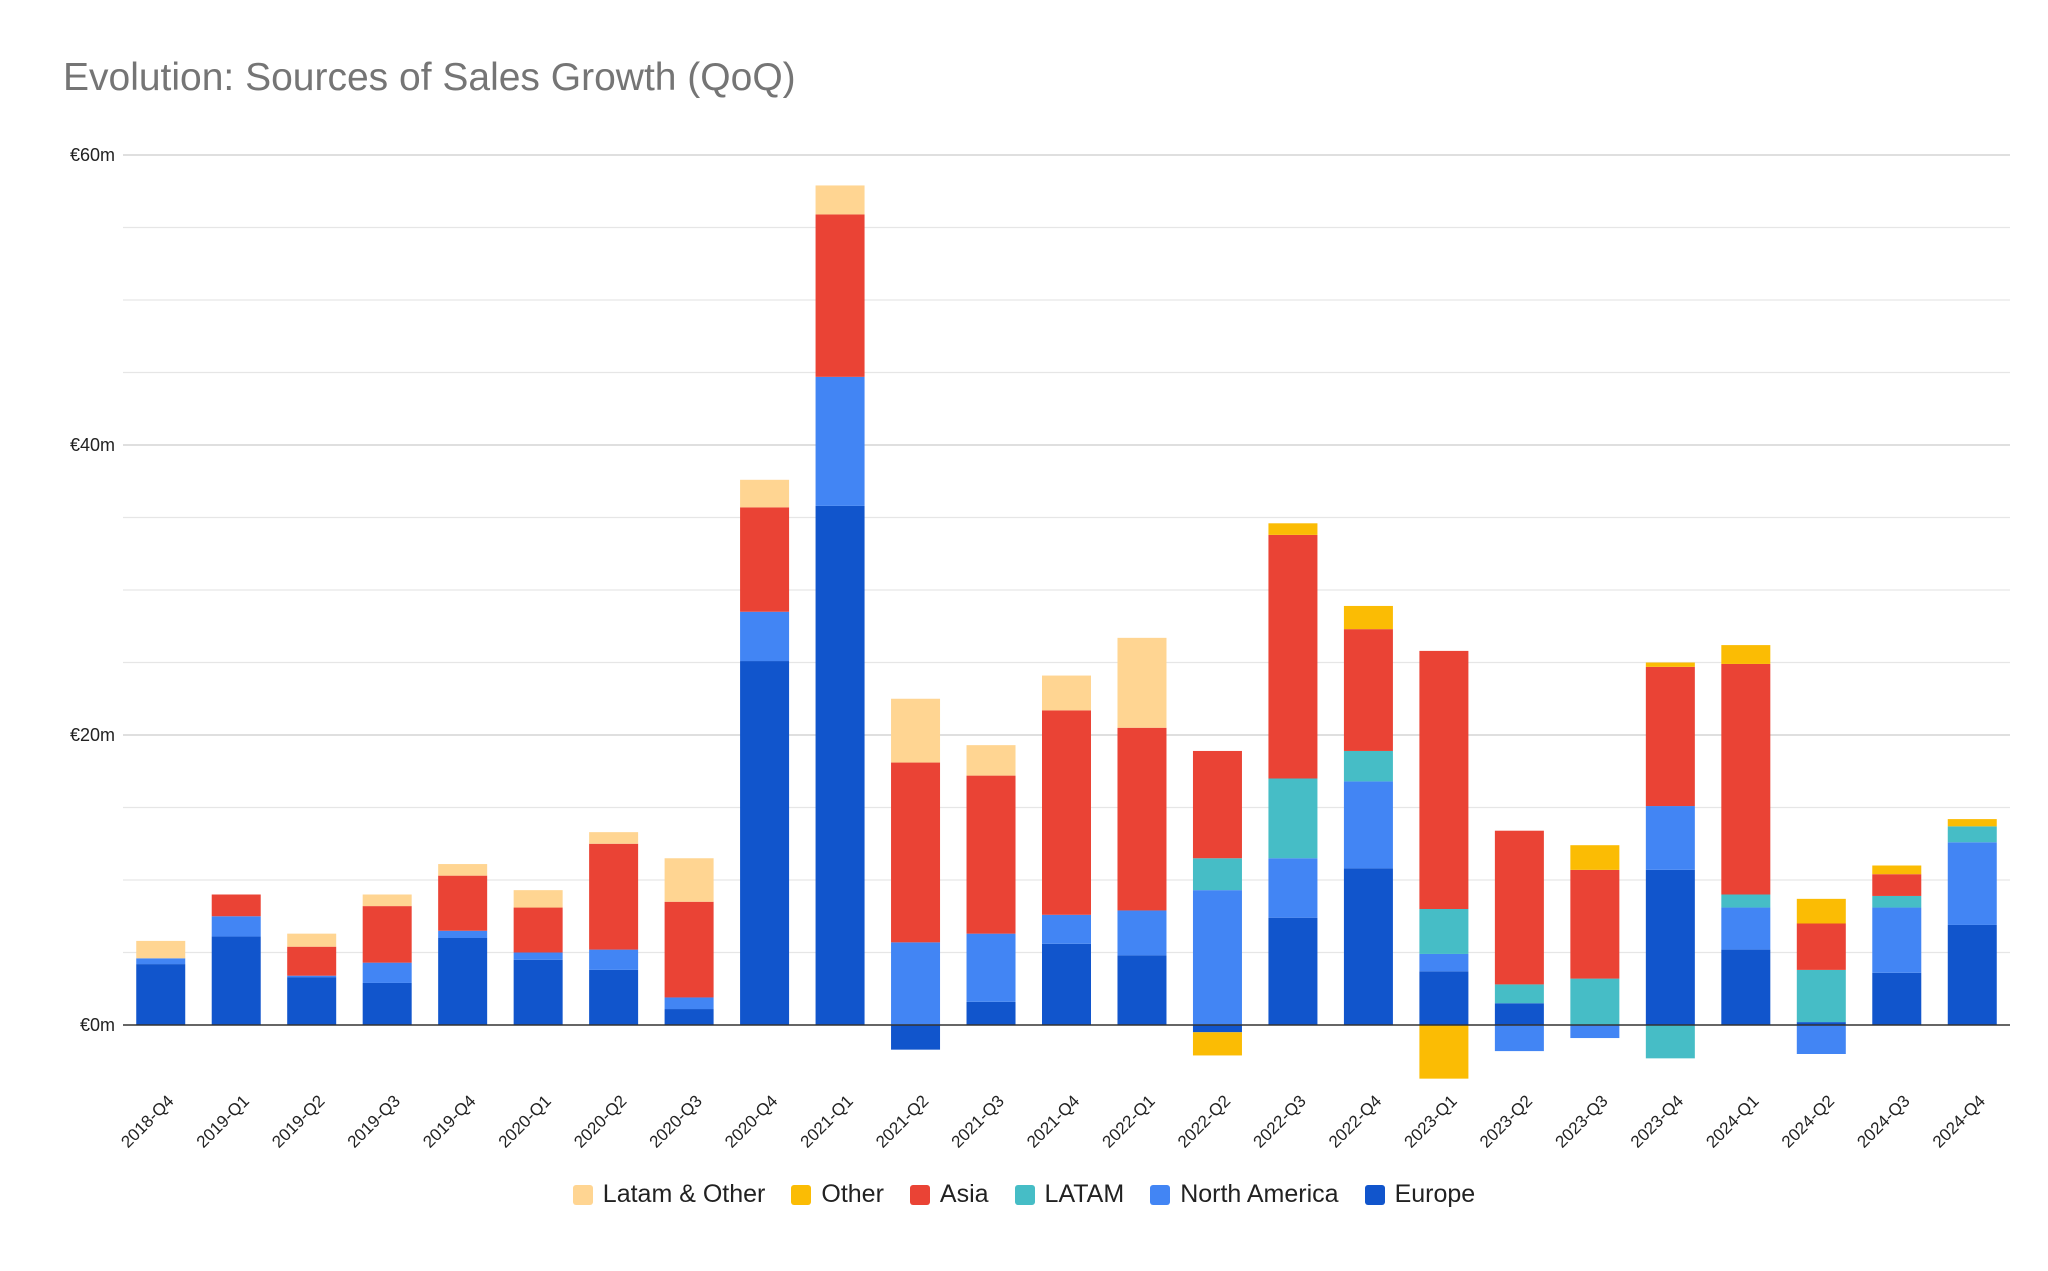 The image size is (2048, 1271). I want to click on legend-item: Other, so click(837, 1194).